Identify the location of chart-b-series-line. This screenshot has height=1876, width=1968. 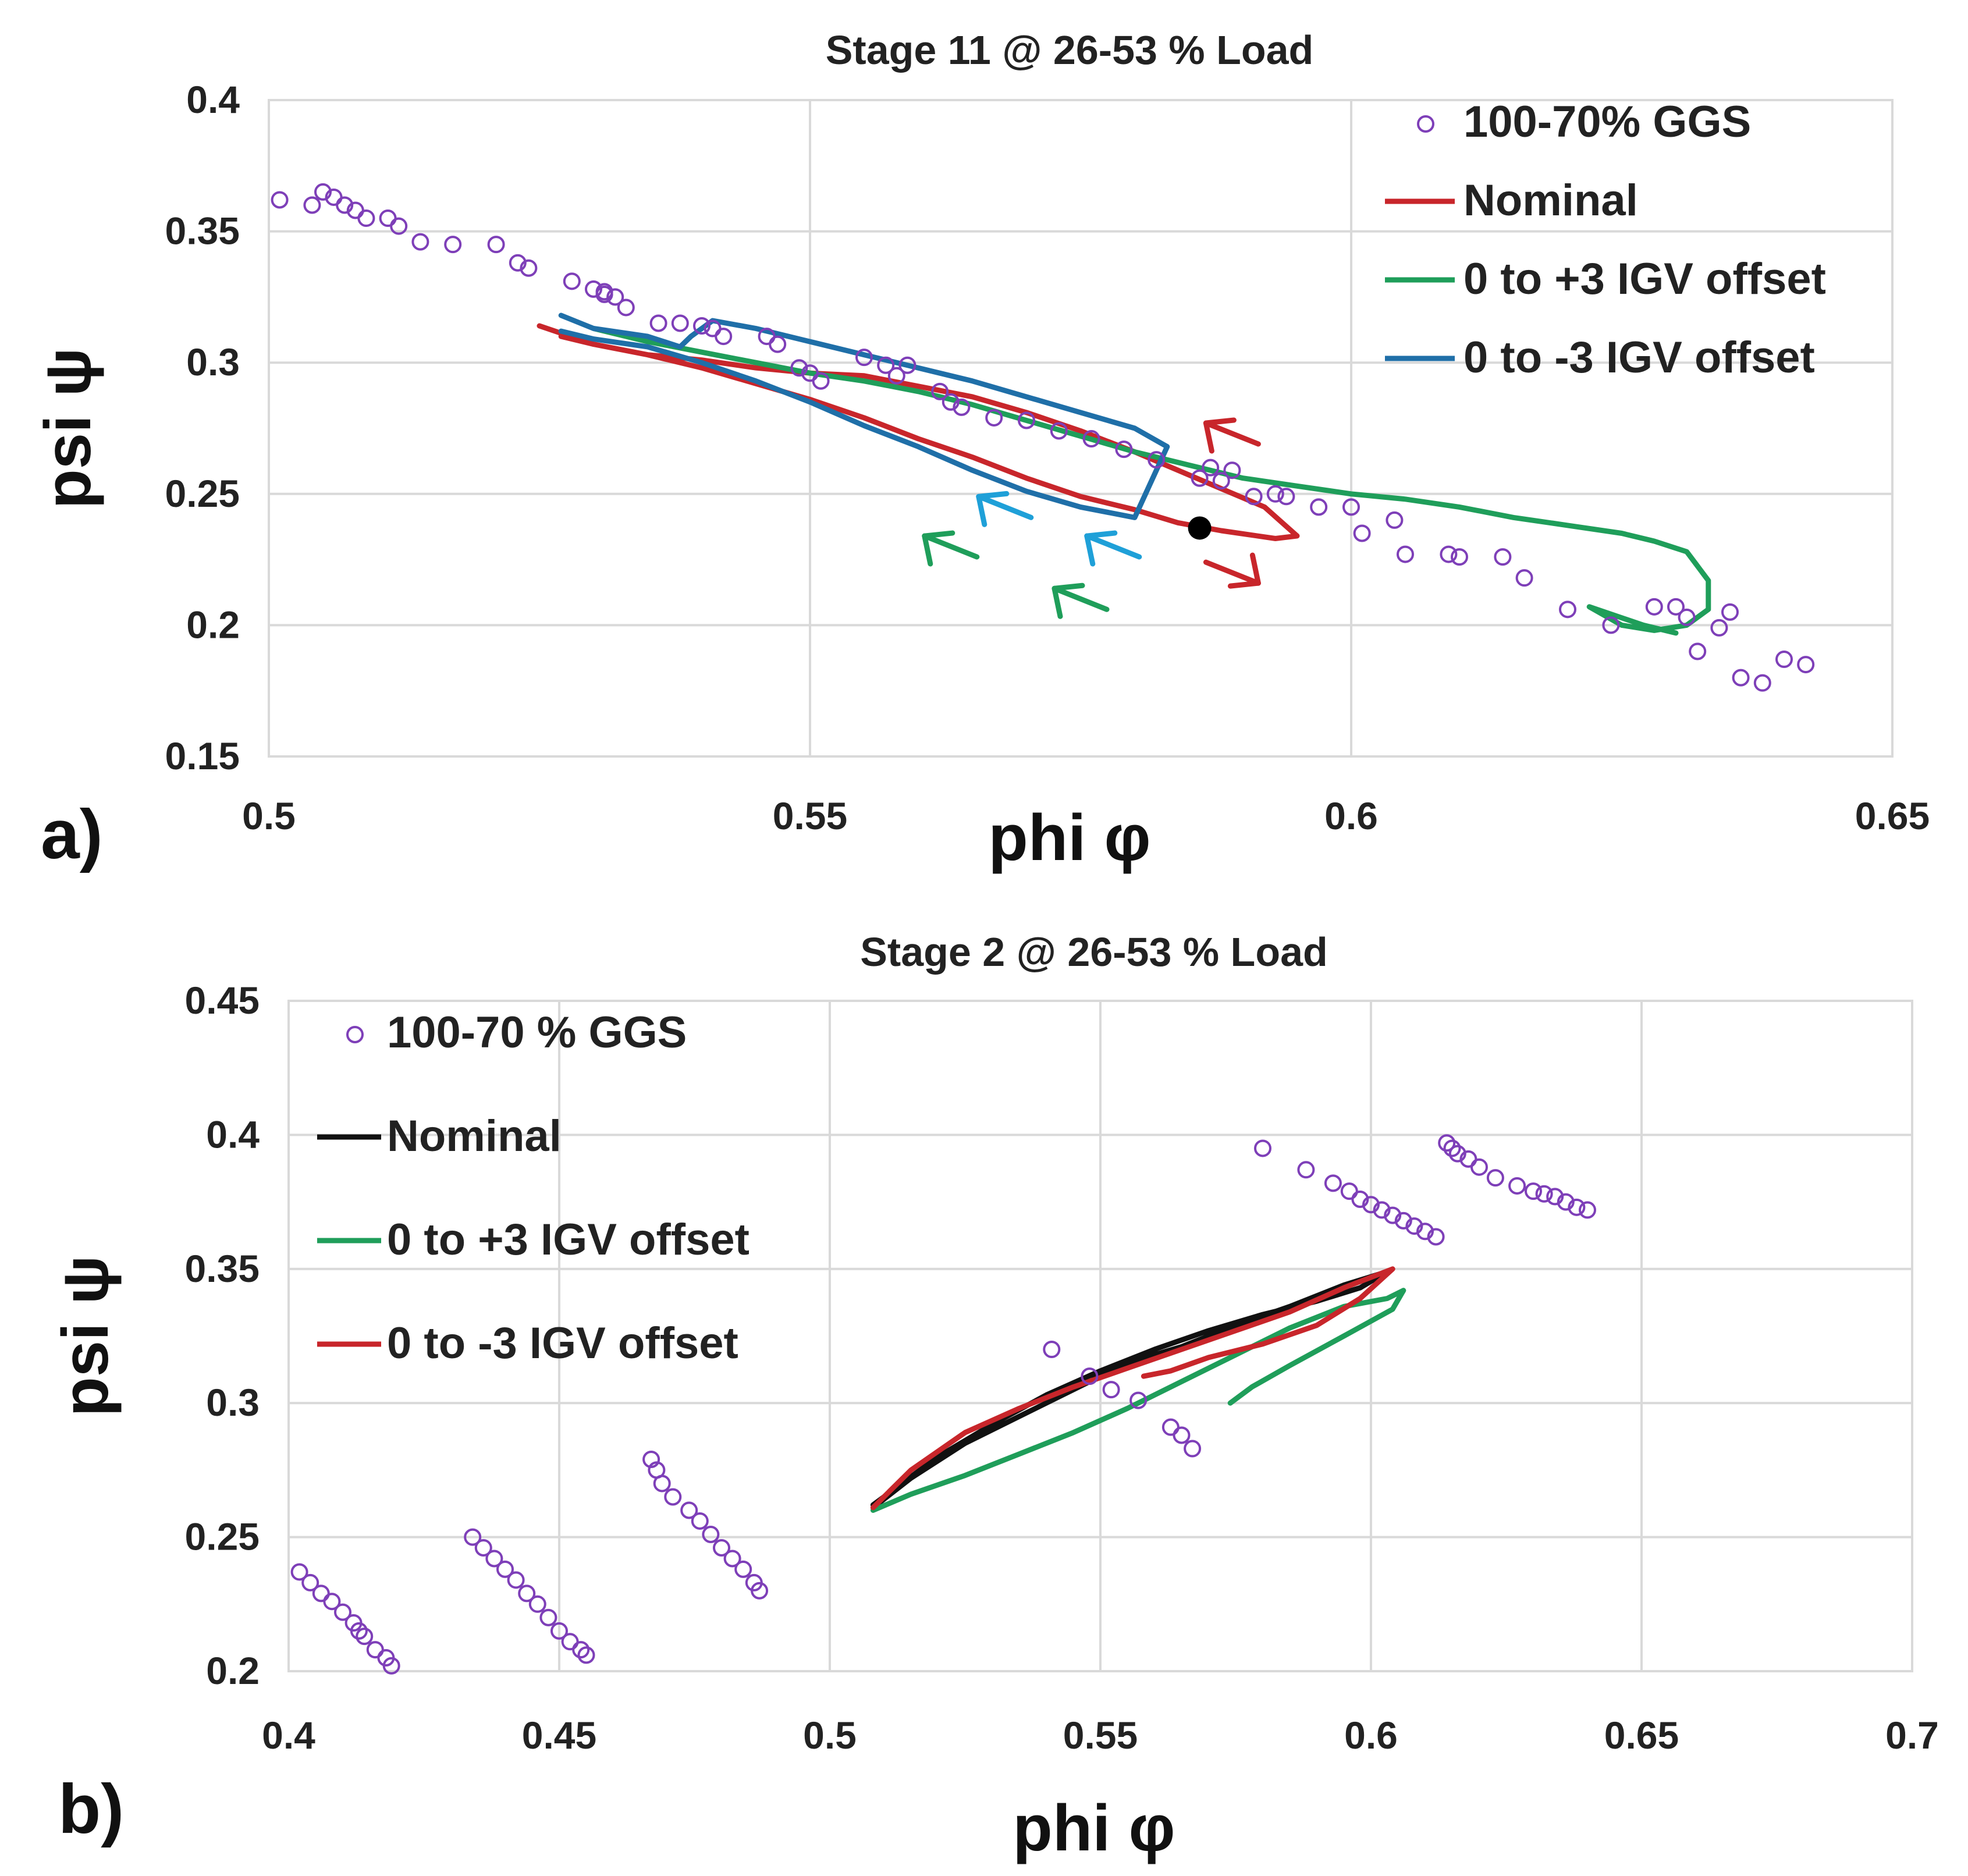
(1138, 1400).